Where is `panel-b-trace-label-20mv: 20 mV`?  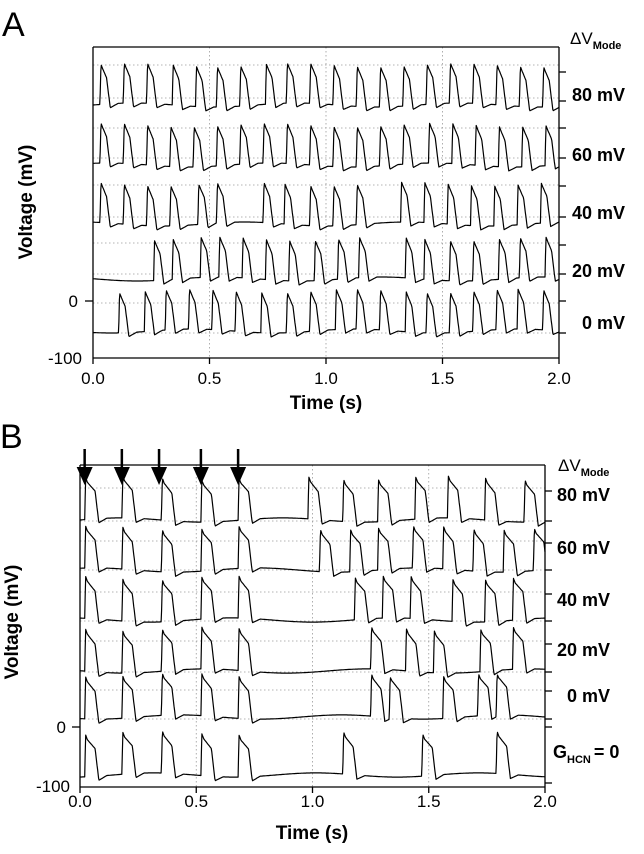
panel-b-trace-label-20mv: 20 mV is located at coordinates (583, 650).